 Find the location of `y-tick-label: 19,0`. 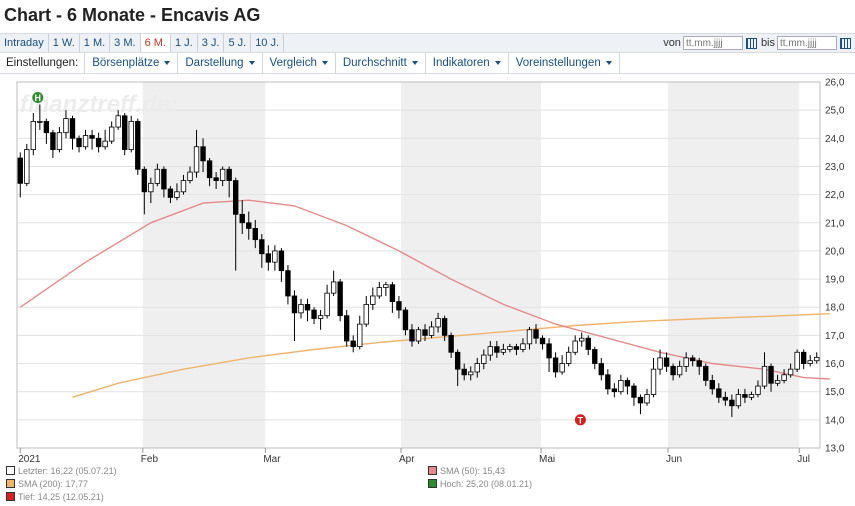

y-tick-label: 19,0 is located at coordinates (835, 280).